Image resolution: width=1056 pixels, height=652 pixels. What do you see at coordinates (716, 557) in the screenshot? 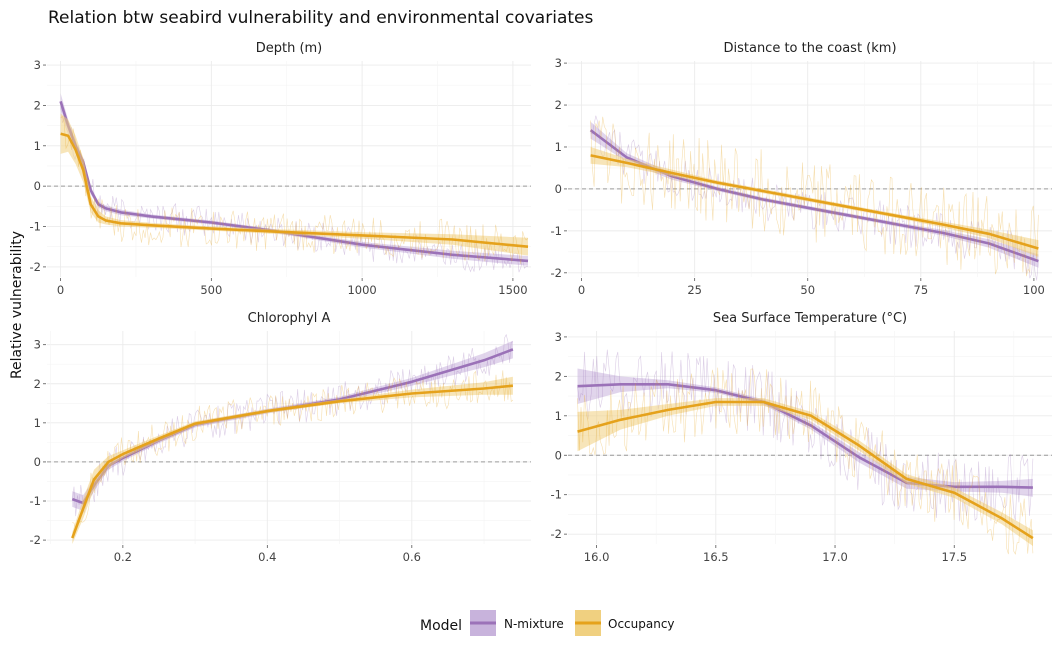
I see `x-tick-label: 16.5` at bounding box center [716, 557].